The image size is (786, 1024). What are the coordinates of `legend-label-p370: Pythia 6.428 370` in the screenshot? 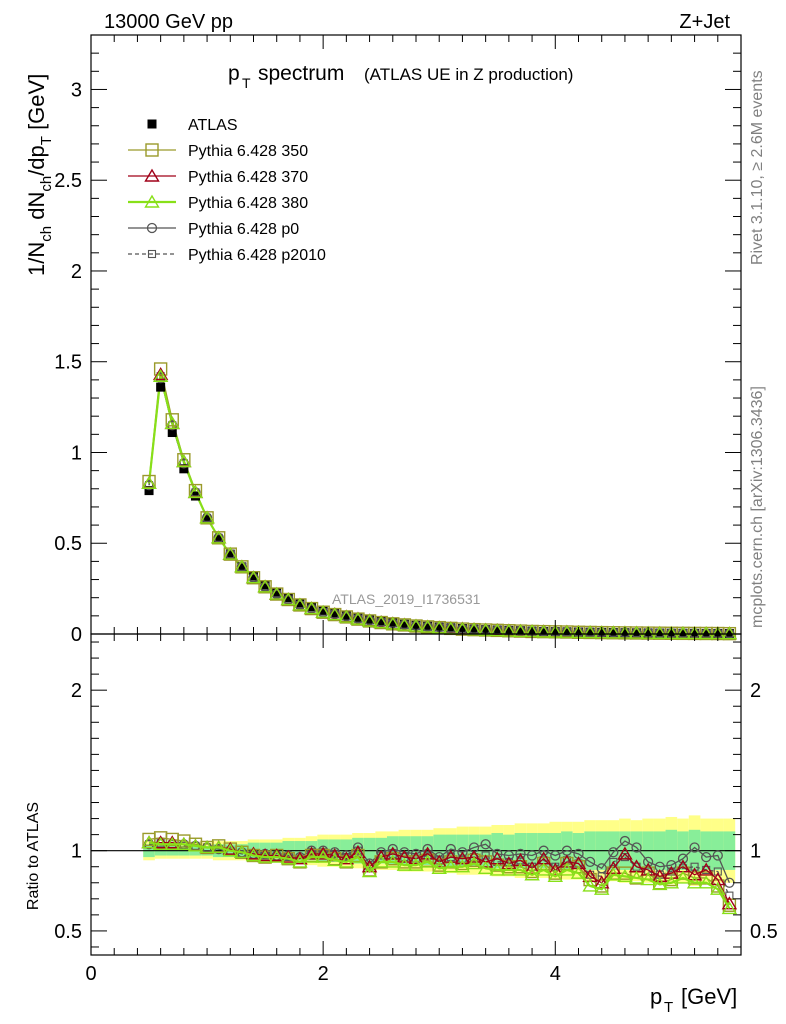 It's located at (248, 177).